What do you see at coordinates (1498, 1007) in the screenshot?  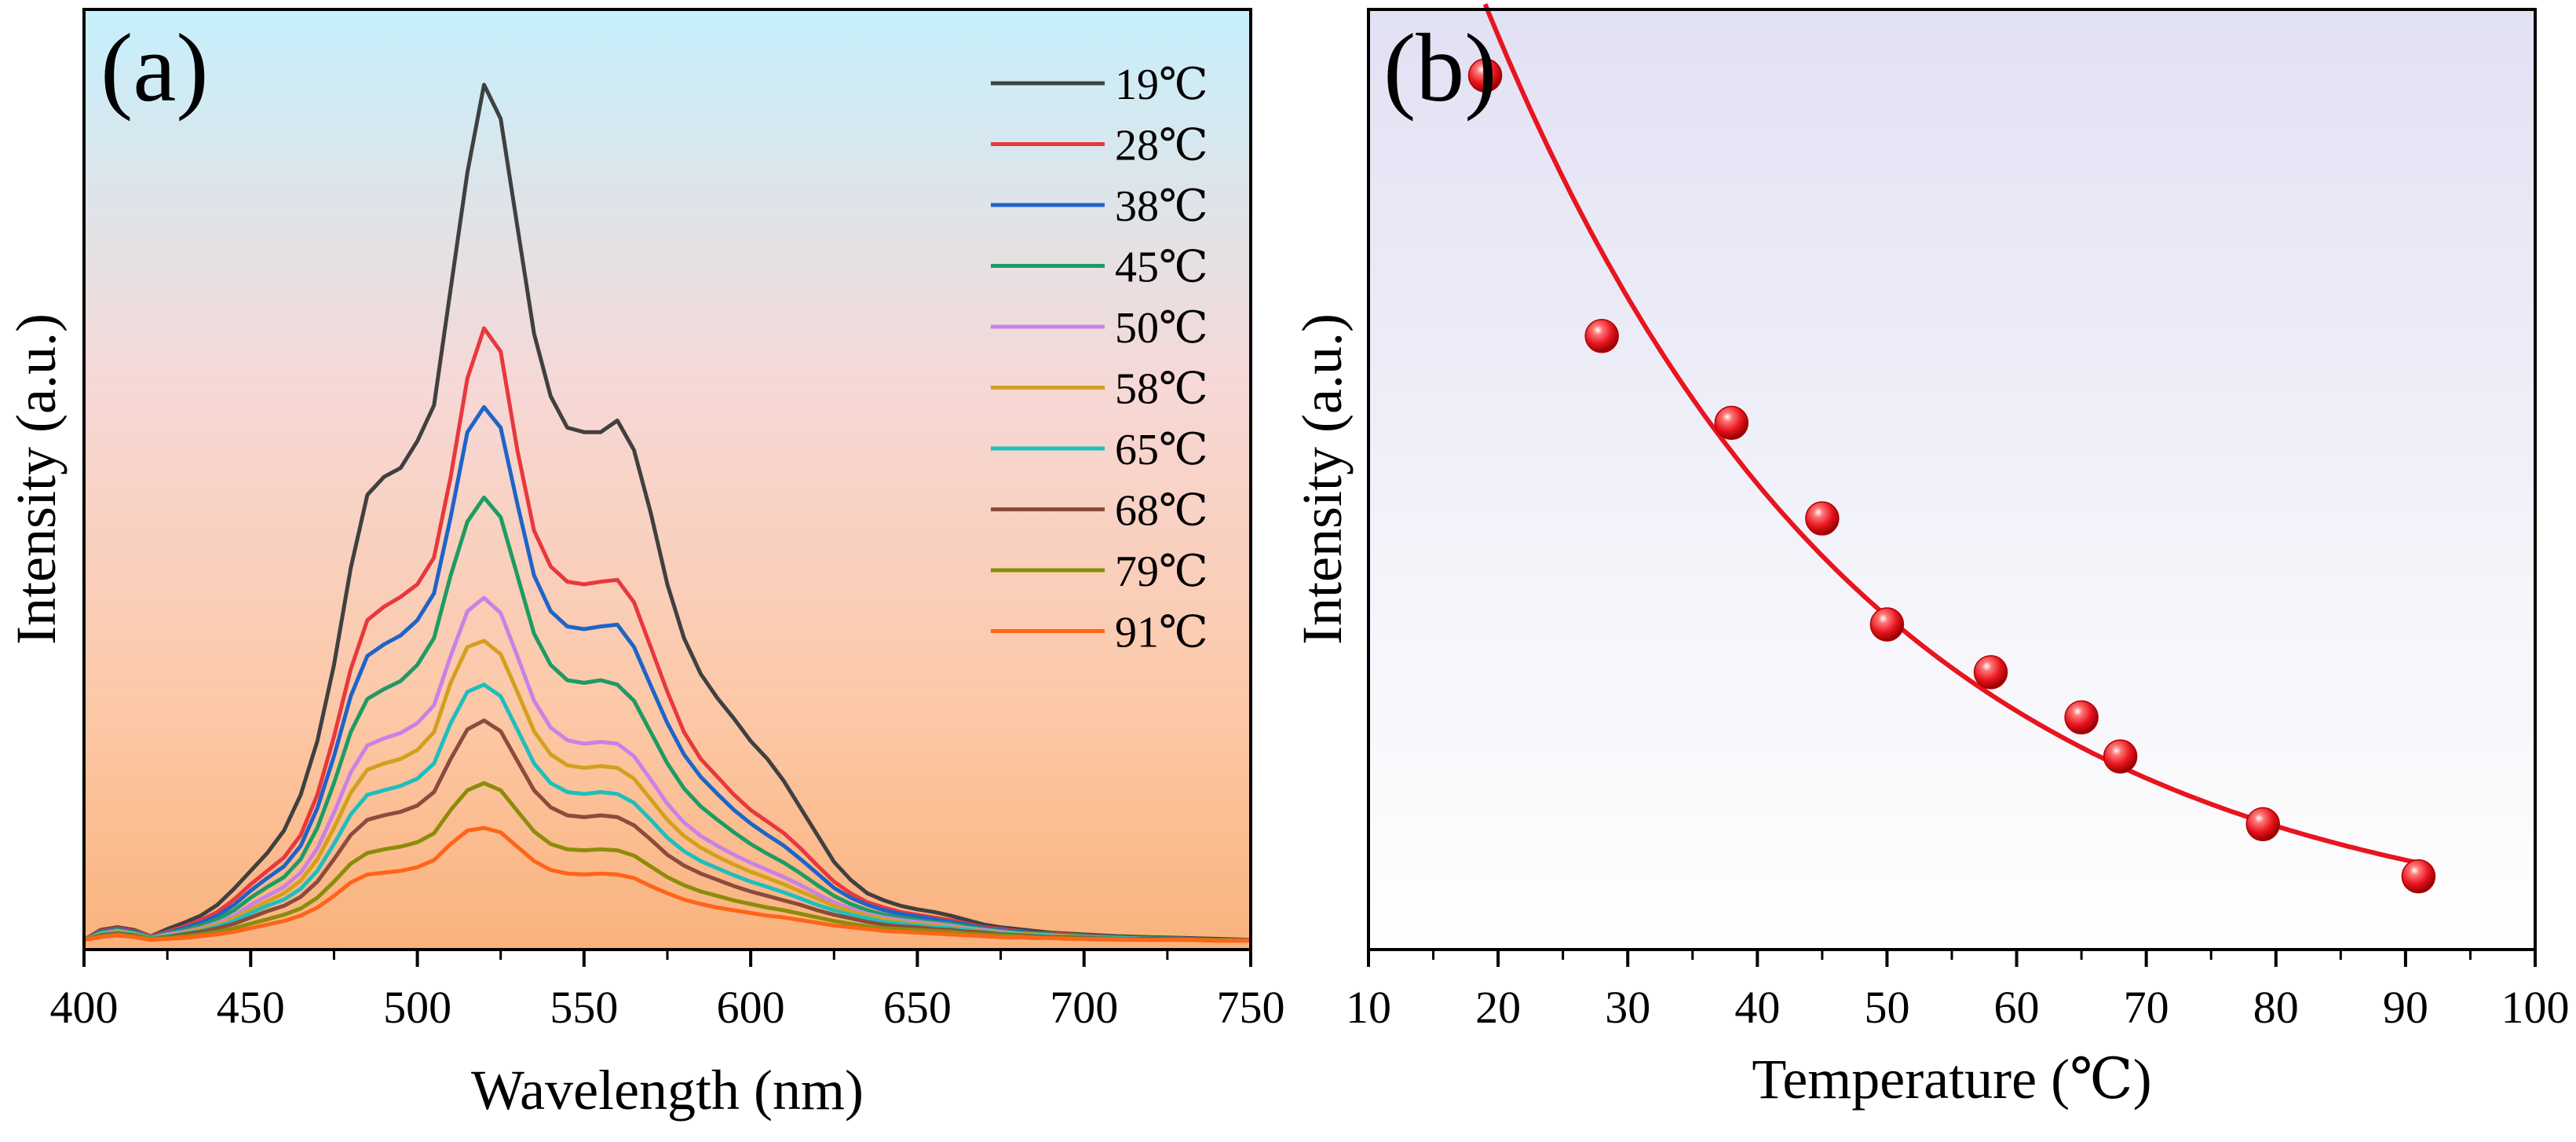 I see `x-tick-label-20: 20` at bounding box center [1498, 1007].